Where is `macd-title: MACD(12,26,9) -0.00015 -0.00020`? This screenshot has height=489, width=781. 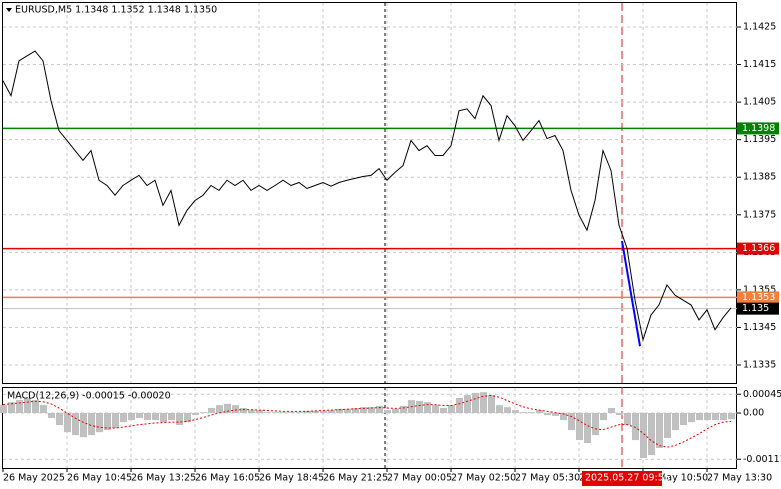 macd-title: MACD(12,26,9) -0.00015 -0.00020 is located at coordinates (89, 396).